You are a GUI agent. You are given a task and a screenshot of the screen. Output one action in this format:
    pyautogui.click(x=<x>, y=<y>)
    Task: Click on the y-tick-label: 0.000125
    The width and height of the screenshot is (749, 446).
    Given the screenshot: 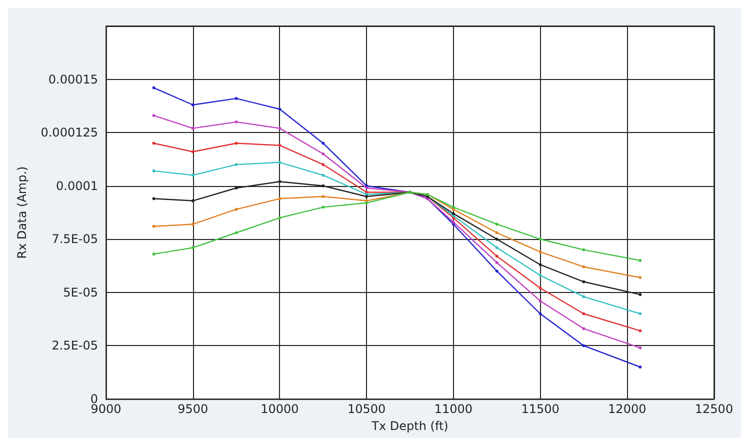 What is the action you would take?
    pyautogui.click(x=69, y=133)
    